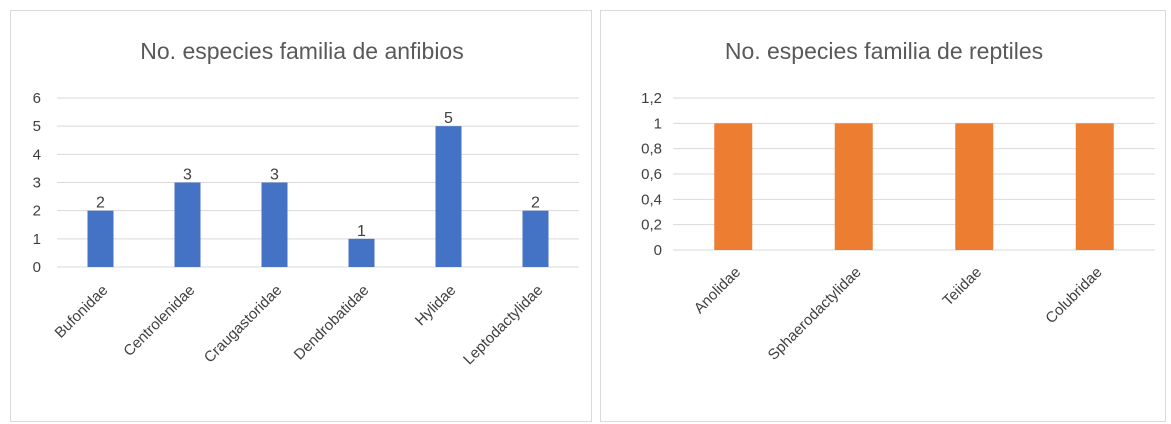  I want to click on reptiles-category-label: Sphaerodactylidae, so click(815, 314).